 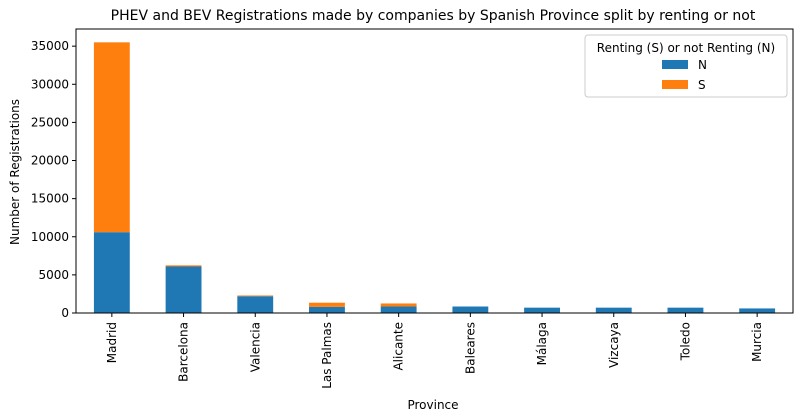 What do you see at coordinates (15, 172) in the screenshot?
I see `y-axis-label: Number of Registrations` at bounding box center [15, 172].